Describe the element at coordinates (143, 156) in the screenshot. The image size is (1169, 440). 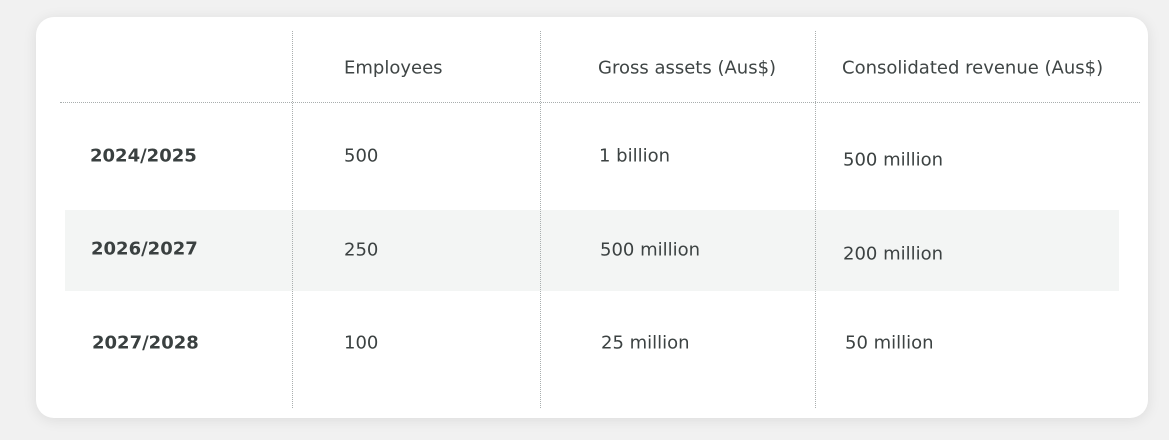
I see `row-year: 2024/2025` at that location.